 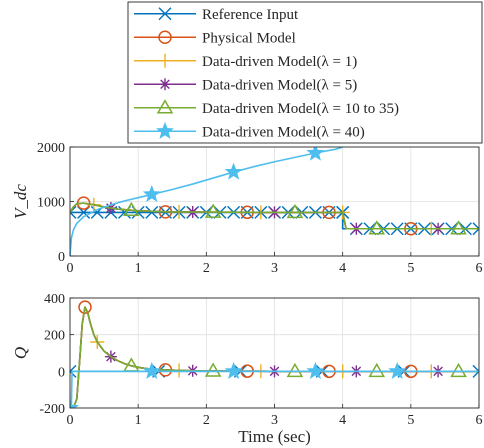 What do you see at coordinates (20, 201) in the screenshot?
I see `y-axis-label: V_dc` at bounding box center [20, 201].